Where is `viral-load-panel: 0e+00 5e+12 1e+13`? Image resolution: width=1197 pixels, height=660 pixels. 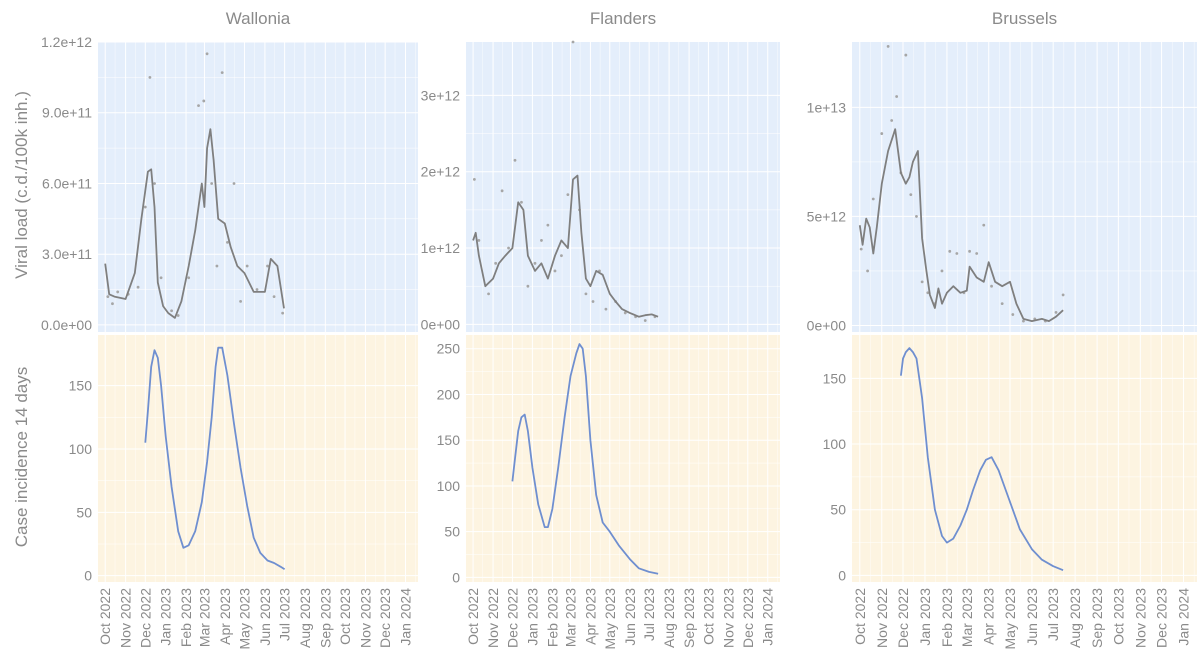 viral-load-panel: 0e+00 5e+12 1e+13 is located at coordinates (1002, 187).